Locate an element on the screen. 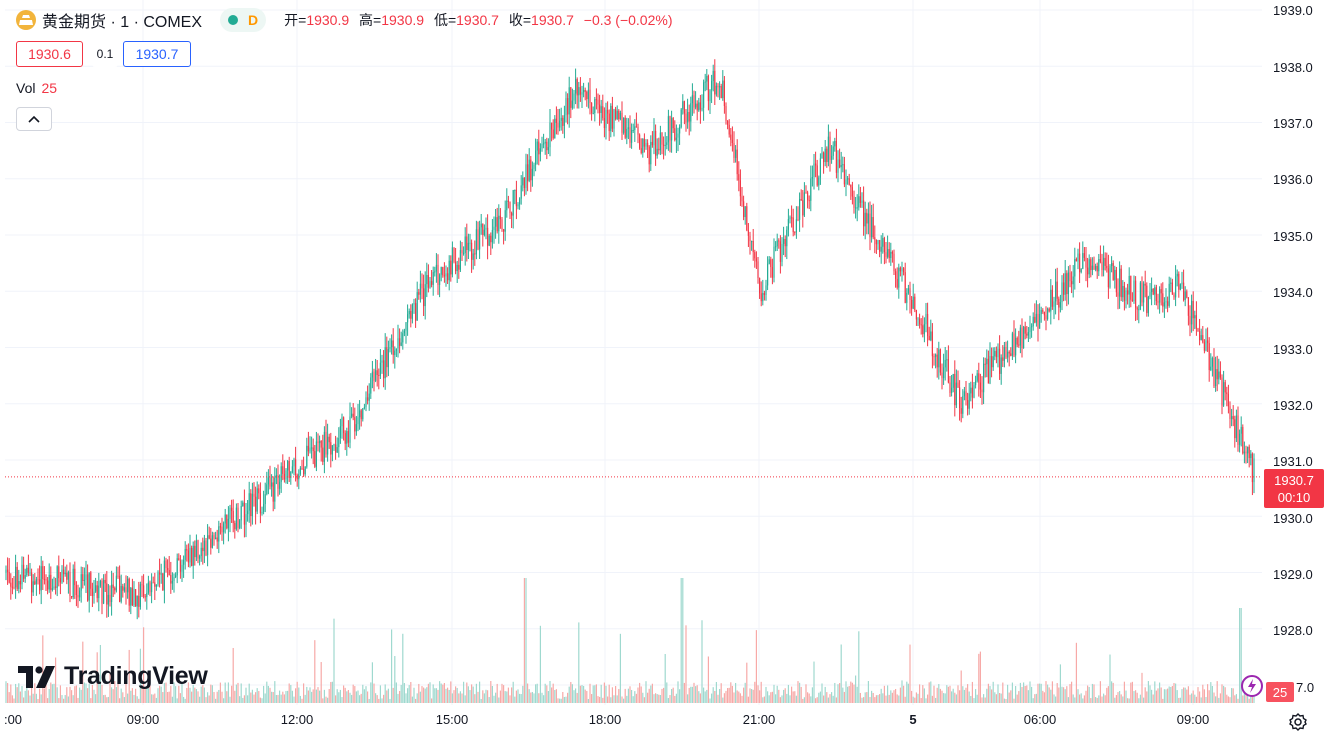 The width and height of the screenshot is (1330, 740). sell-price-button: 1930.6 is located at coordinates (49, 54).